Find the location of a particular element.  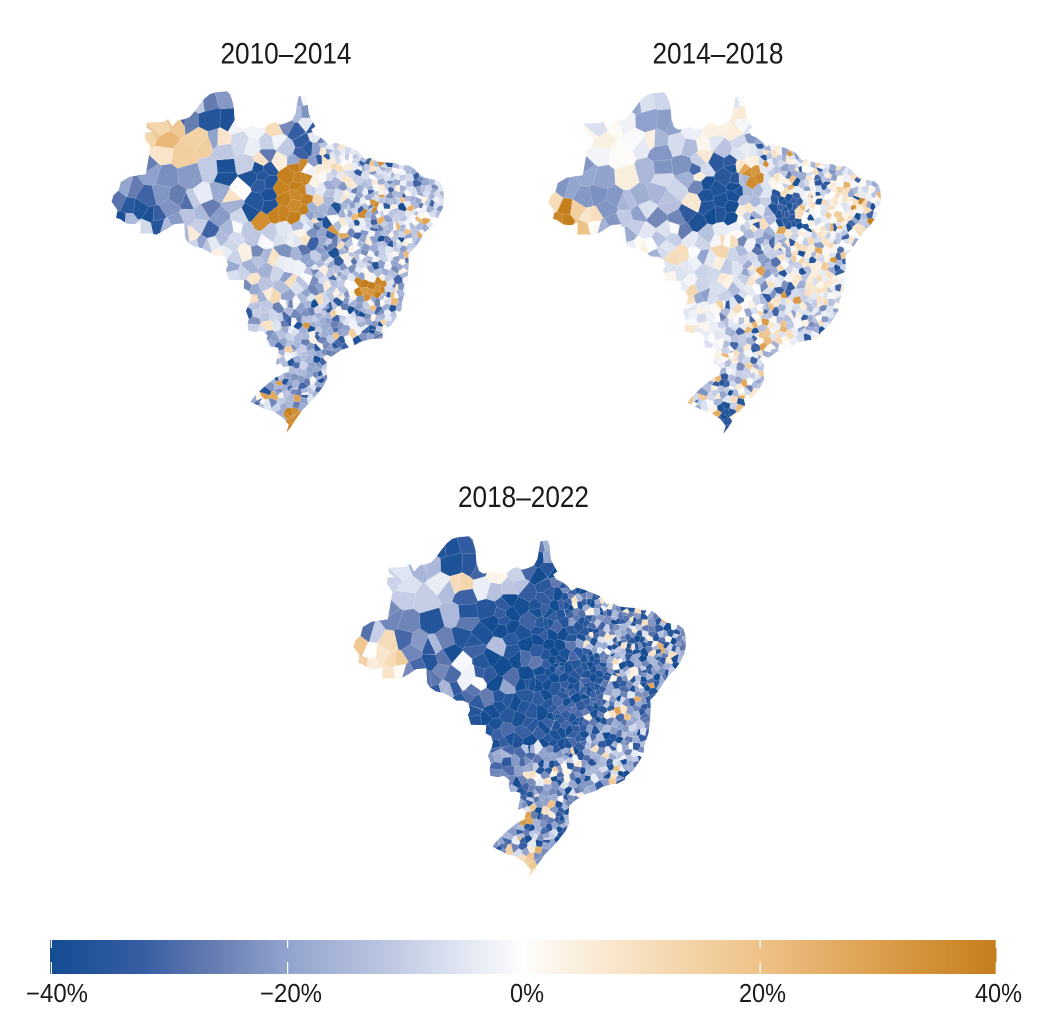

svg-text: 2010–2014 is located at coordinates (286, 54).